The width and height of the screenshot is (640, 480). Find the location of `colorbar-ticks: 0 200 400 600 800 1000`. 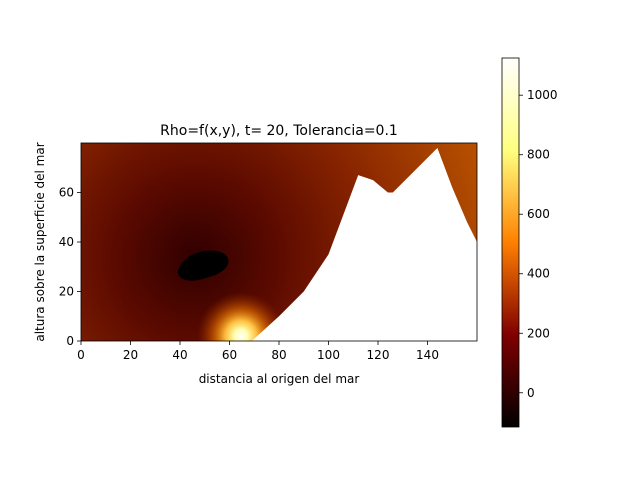

colorbar-ticks: 0 200 400 600 800 1000 is located at coordinates (538, 244).